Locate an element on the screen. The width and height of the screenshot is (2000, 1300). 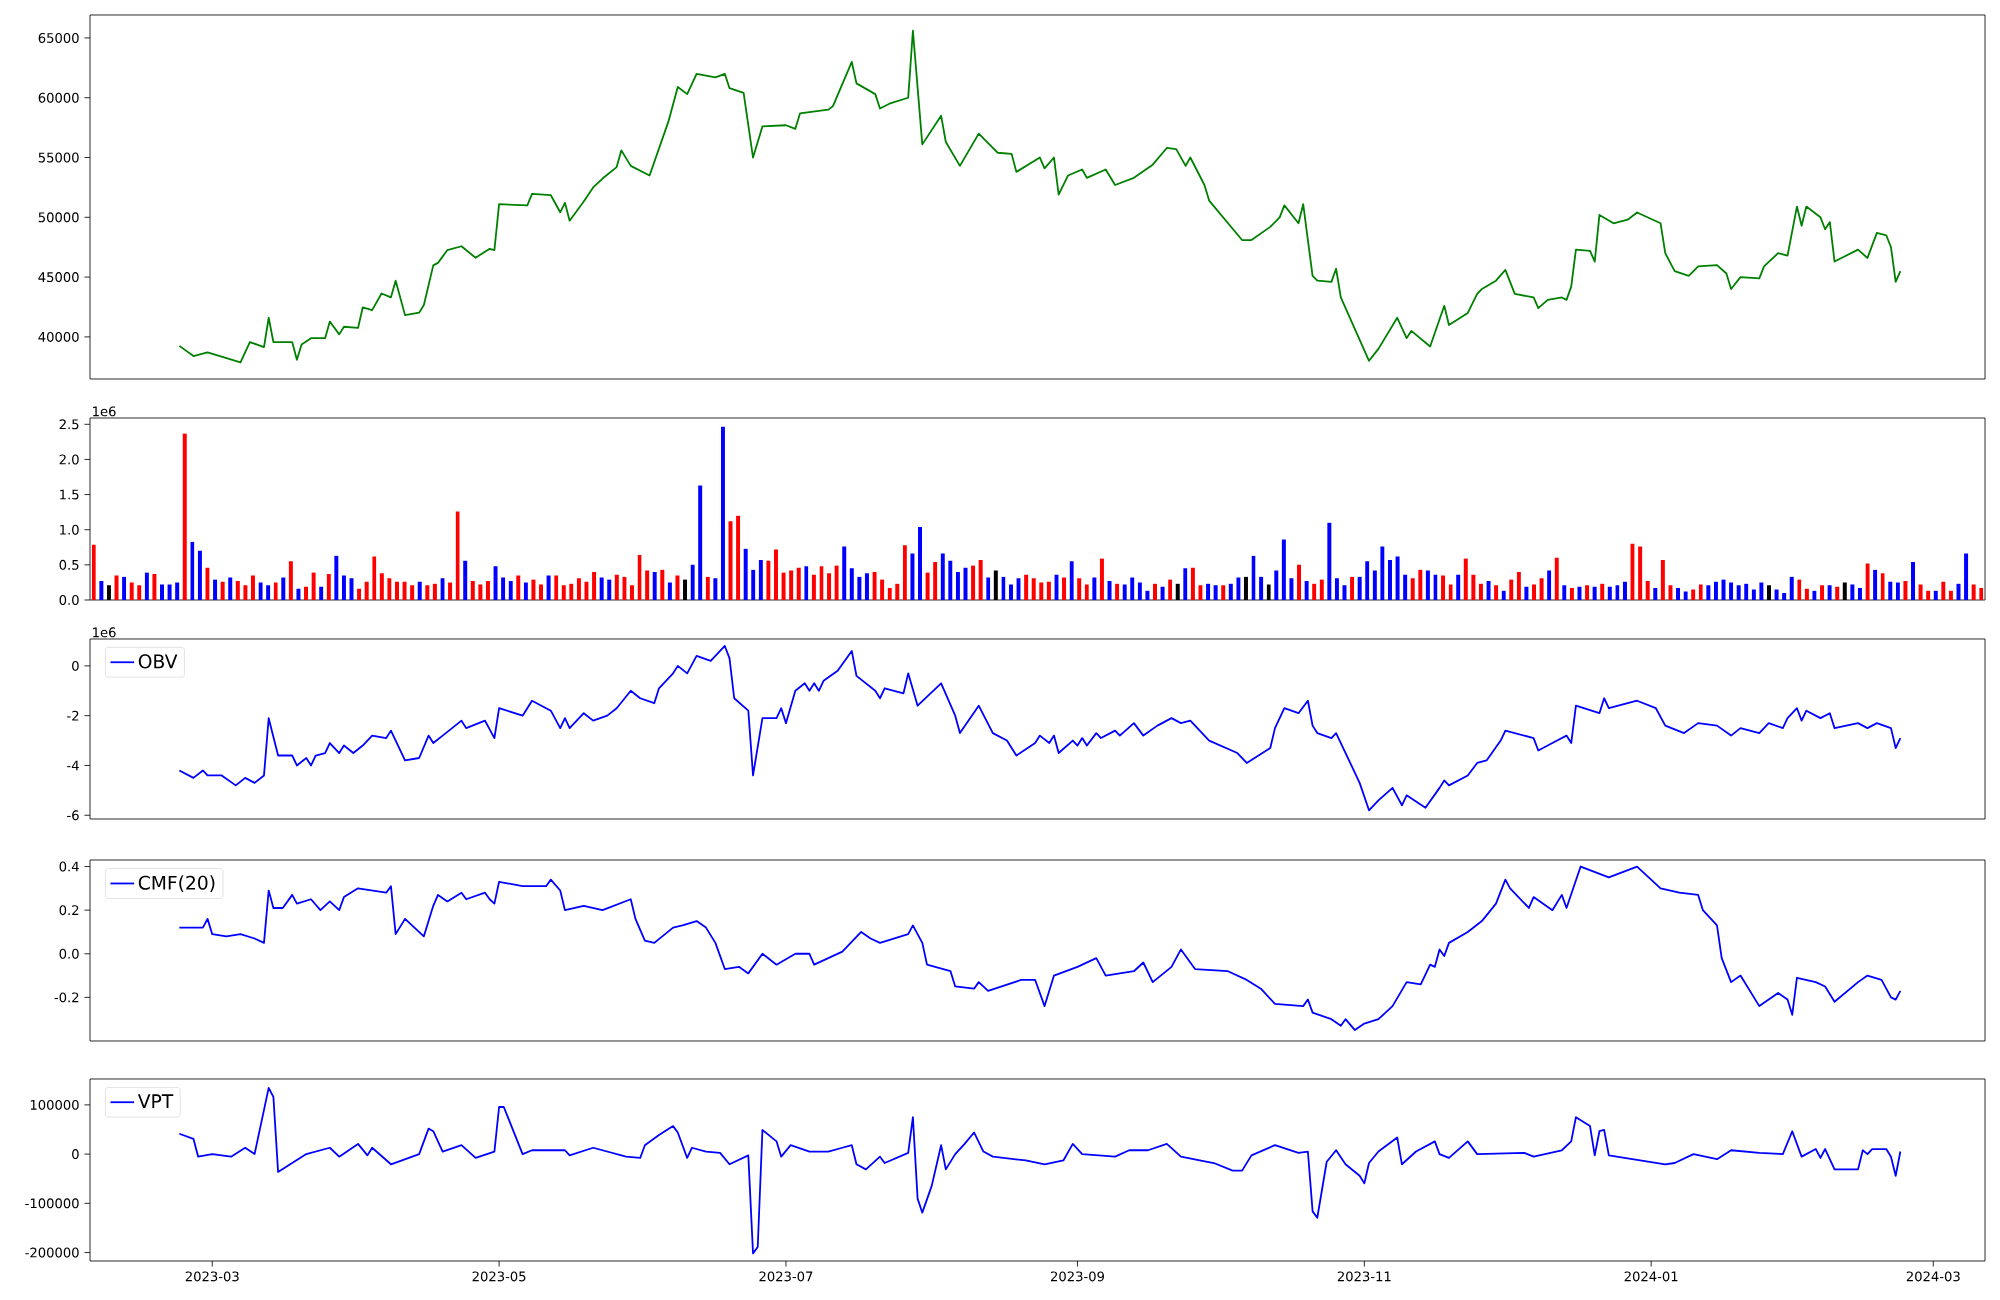
y-tick-label: -0.2 is located at coordinates (66, 997).